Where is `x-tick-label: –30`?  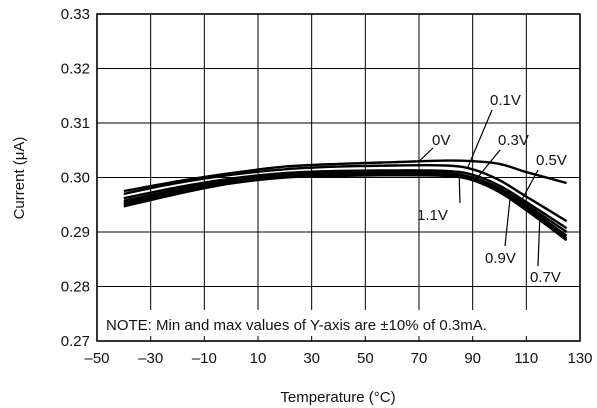
x-tick-label: –30 is located at coordinates (150, 358).